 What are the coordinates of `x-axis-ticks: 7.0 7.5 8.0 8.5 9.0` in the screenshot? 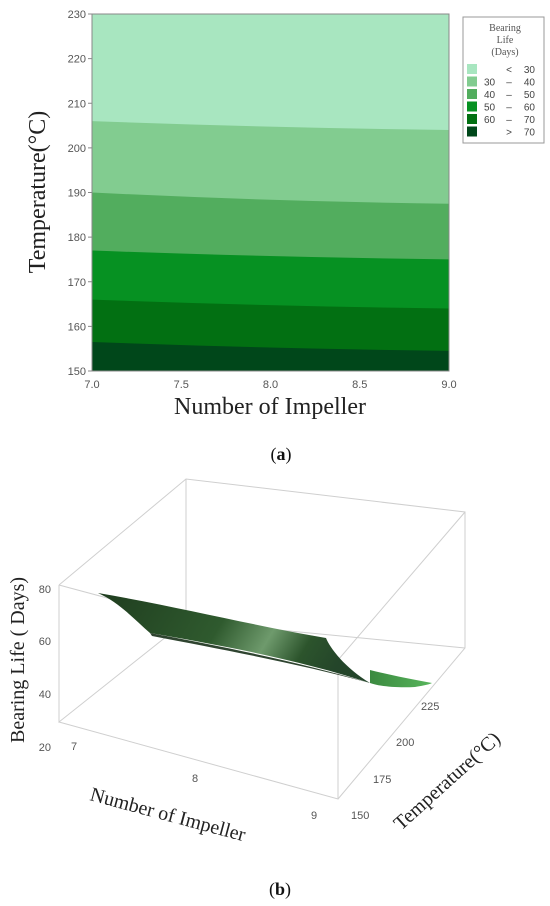 It's located at (270, 385).